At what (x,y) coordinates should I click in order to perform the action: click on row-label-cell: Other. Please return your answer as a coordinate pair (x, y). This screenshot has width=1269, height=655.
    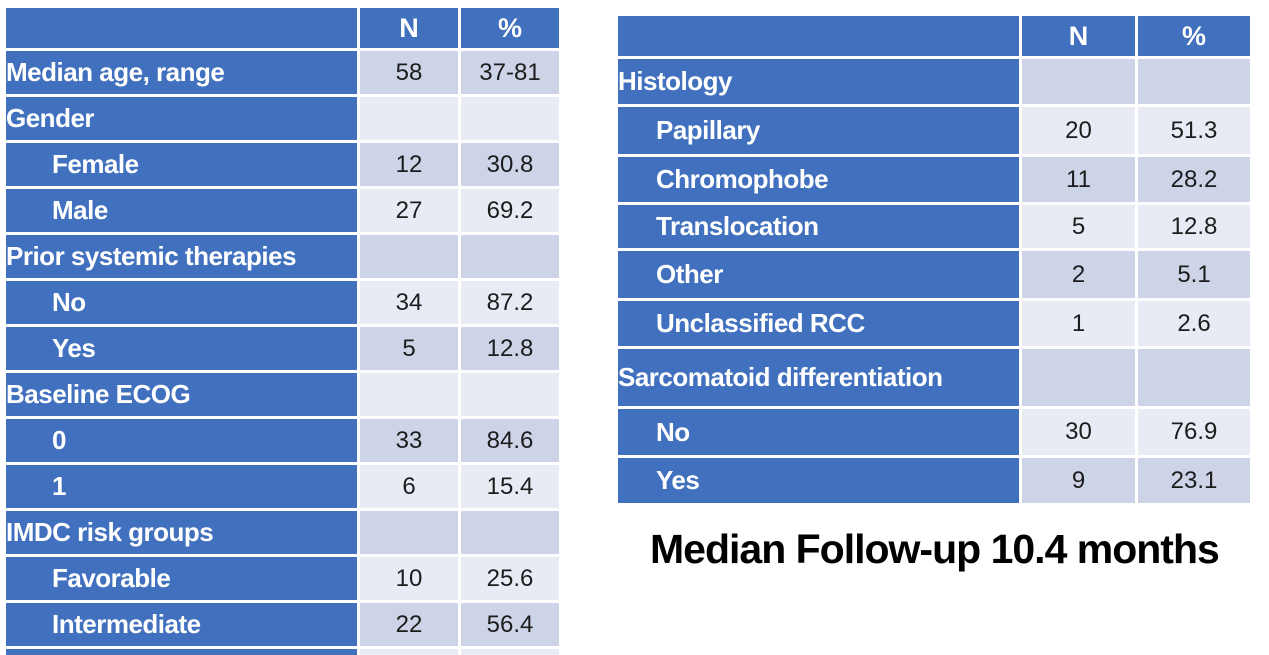
    Looking at the image, I should click on (818, 274).